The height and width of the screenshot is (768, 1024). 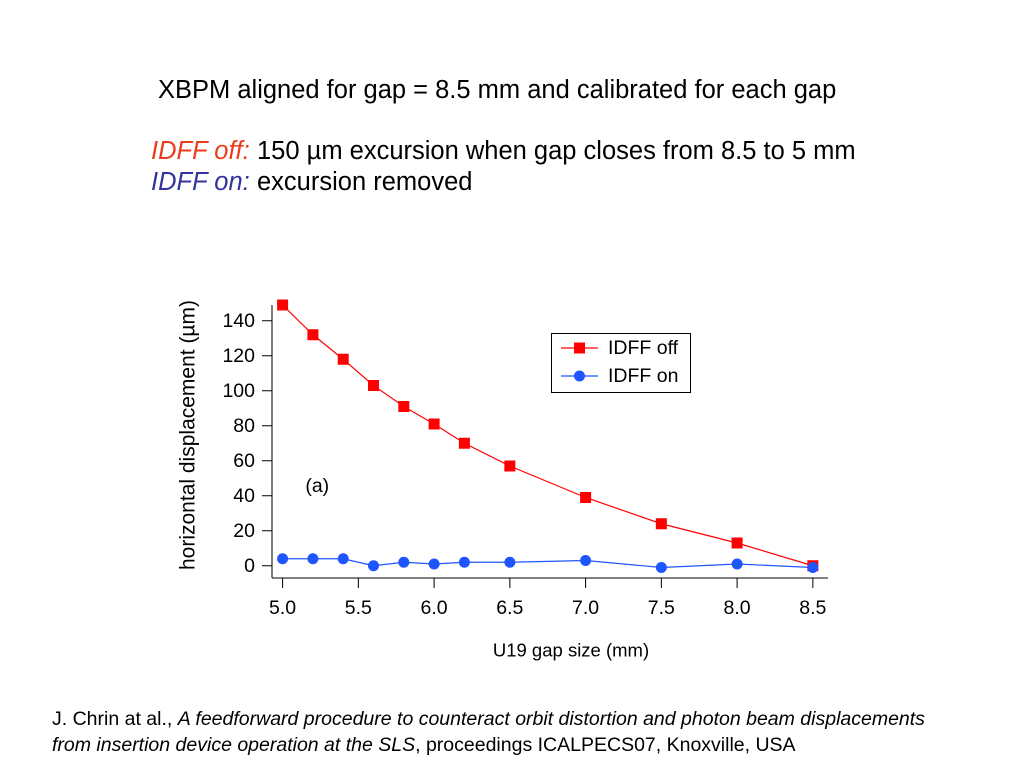 What do you see at coordinates (188, 435) in the screenshot?
I see `y-axis-label: horizontal displacement (µm)` at bounding box center [188, 435].